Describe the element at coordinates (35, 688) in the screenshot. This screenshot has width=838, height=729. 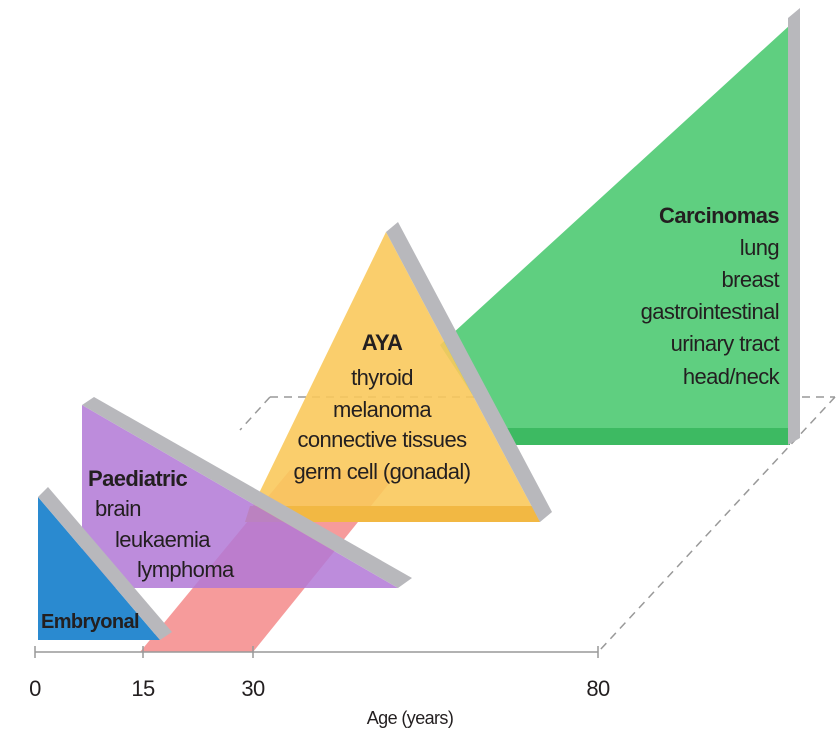
I see `tick-label: 0` at that location.